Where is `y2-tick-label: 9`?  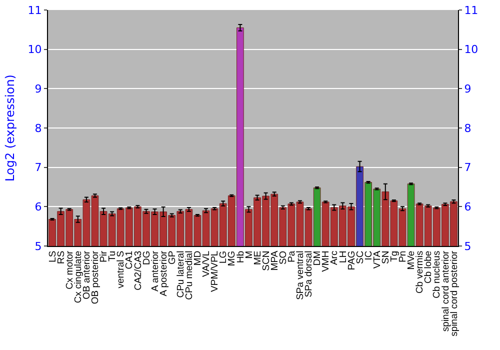
y2-tick-label: 9 is located at coordinates (468, 89).